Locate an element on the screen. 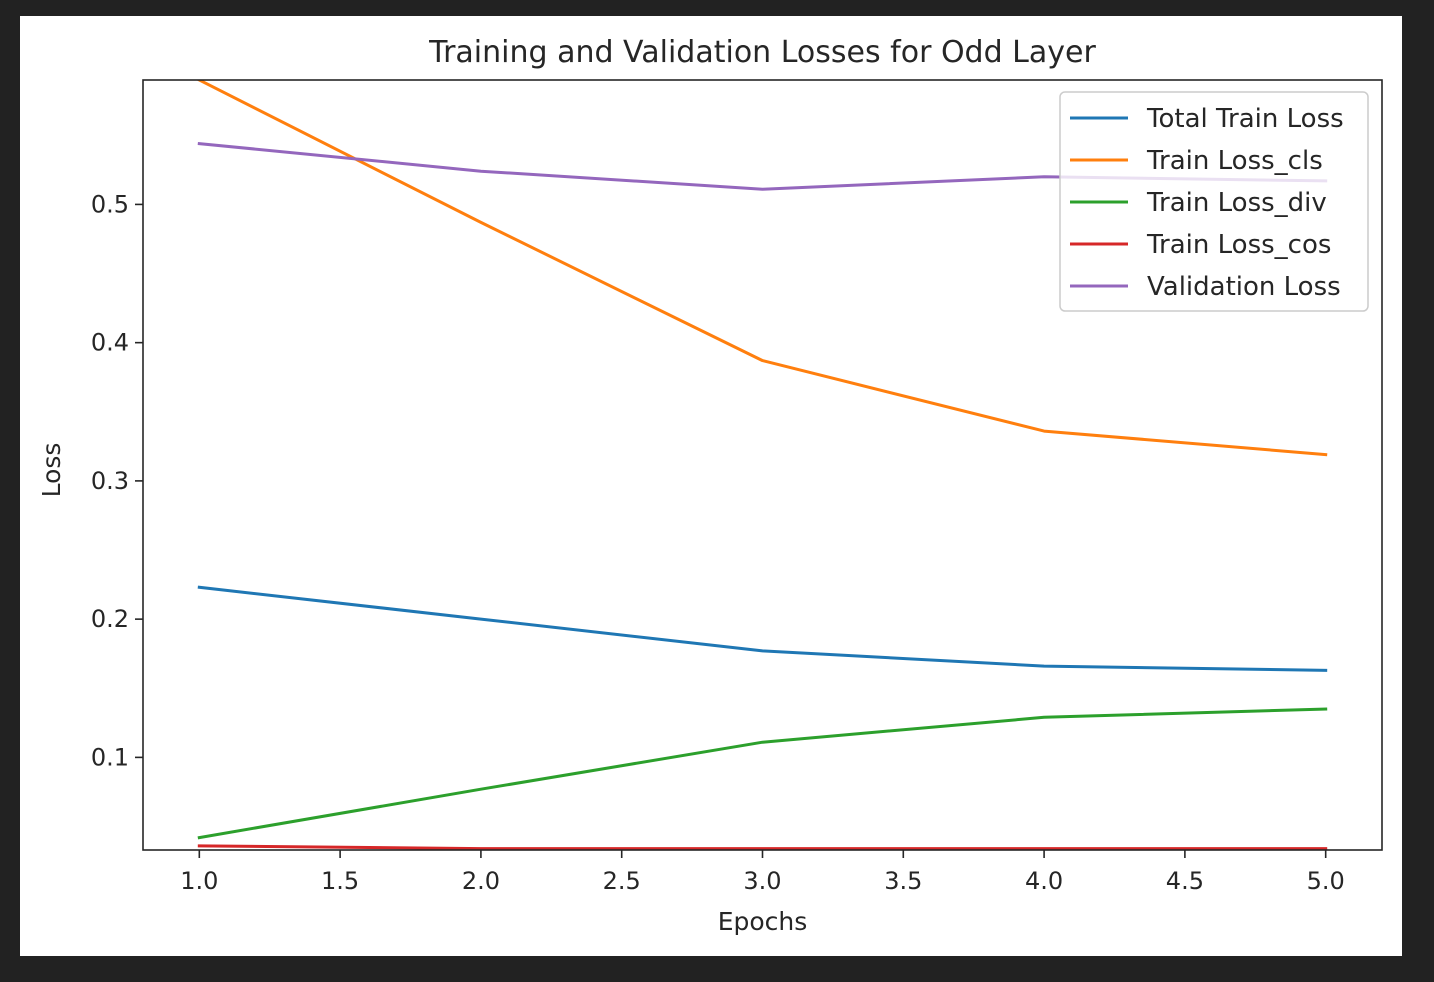 Image resolution: width=1434 pixels, height=982 pixels. x-axis-ticks: 1.0 1.5 2.0 2.5 3.0 3.5 4.0 4.5 5.0 is located at coordinates (762, 872).